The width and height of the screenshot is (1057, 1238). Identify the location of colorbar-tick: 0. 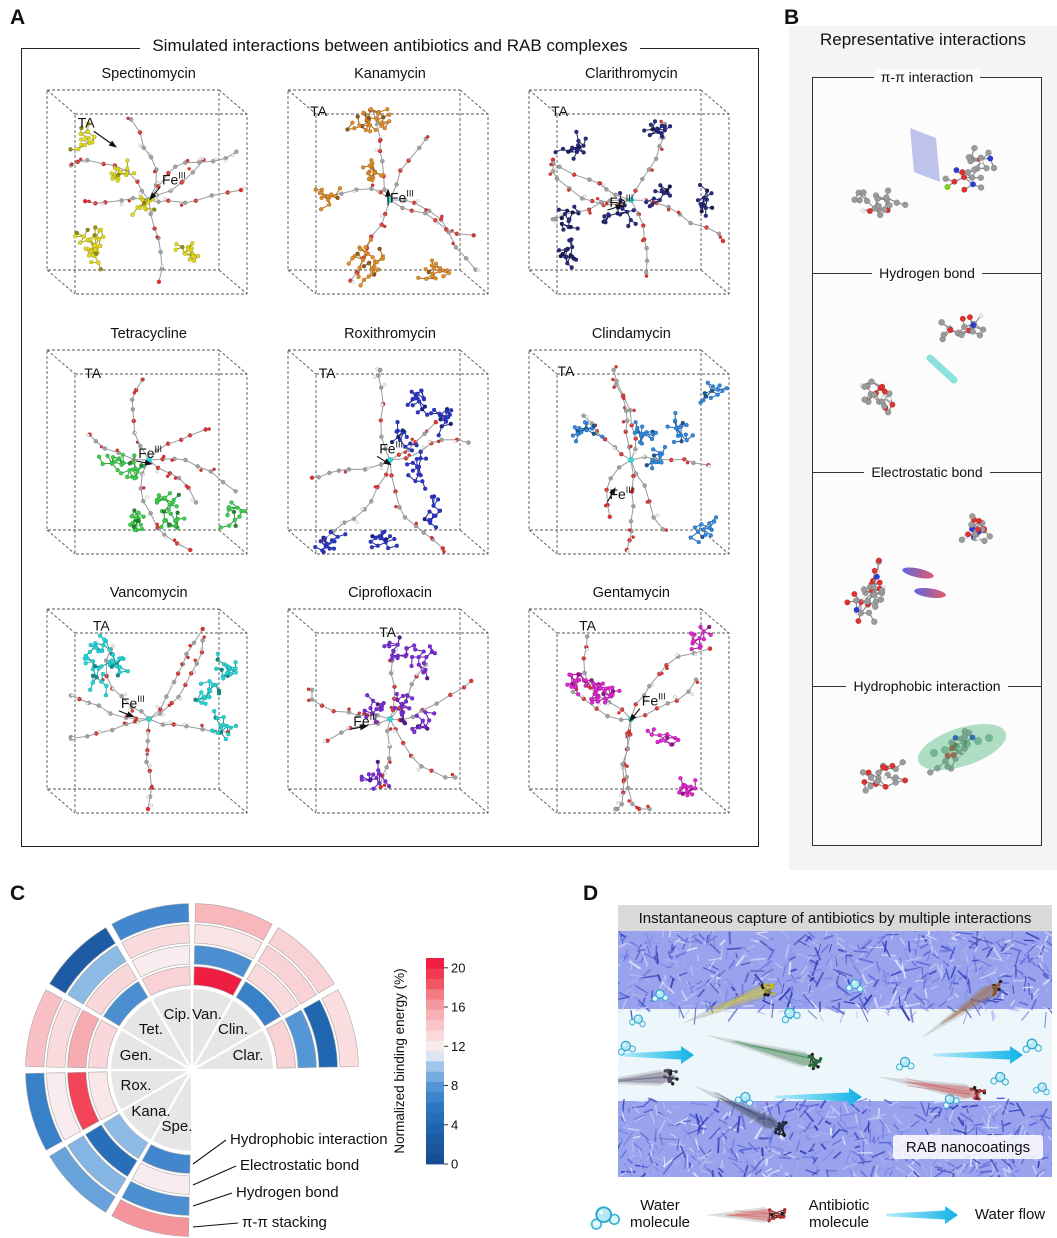
(454, 1164).